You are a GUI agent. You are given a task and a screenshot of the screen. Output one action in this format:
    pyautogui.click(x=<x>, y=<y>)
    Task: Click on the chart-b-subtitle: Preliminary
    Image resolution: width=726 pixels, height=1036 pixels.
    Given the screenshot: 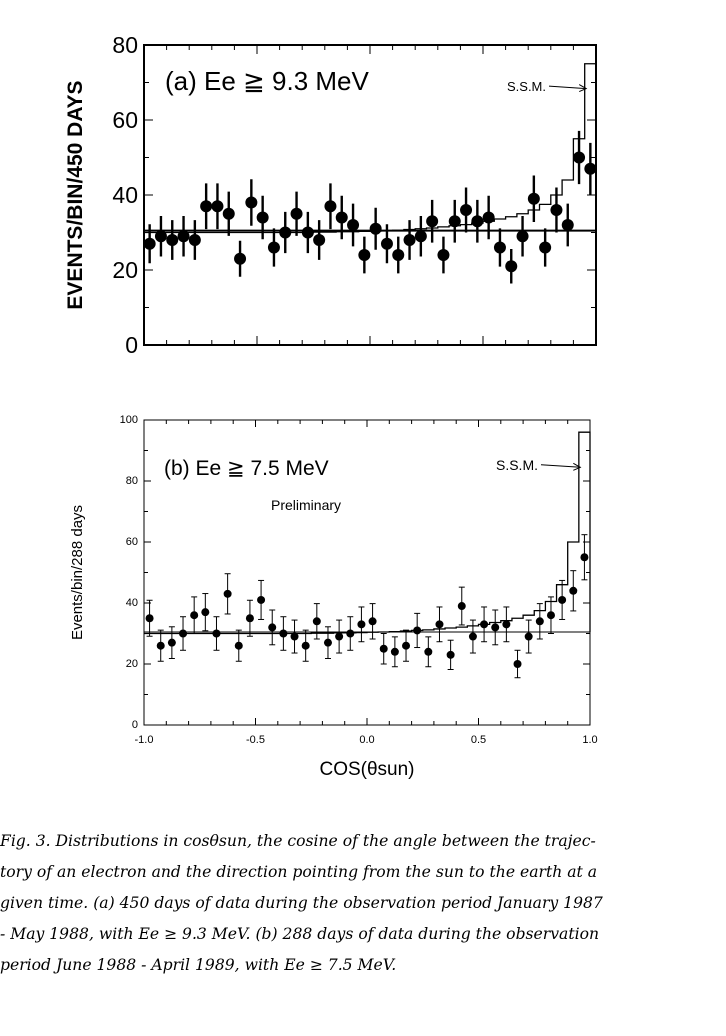 What is the action you would take?
    pyautogui.click(x=306, y=505)
    